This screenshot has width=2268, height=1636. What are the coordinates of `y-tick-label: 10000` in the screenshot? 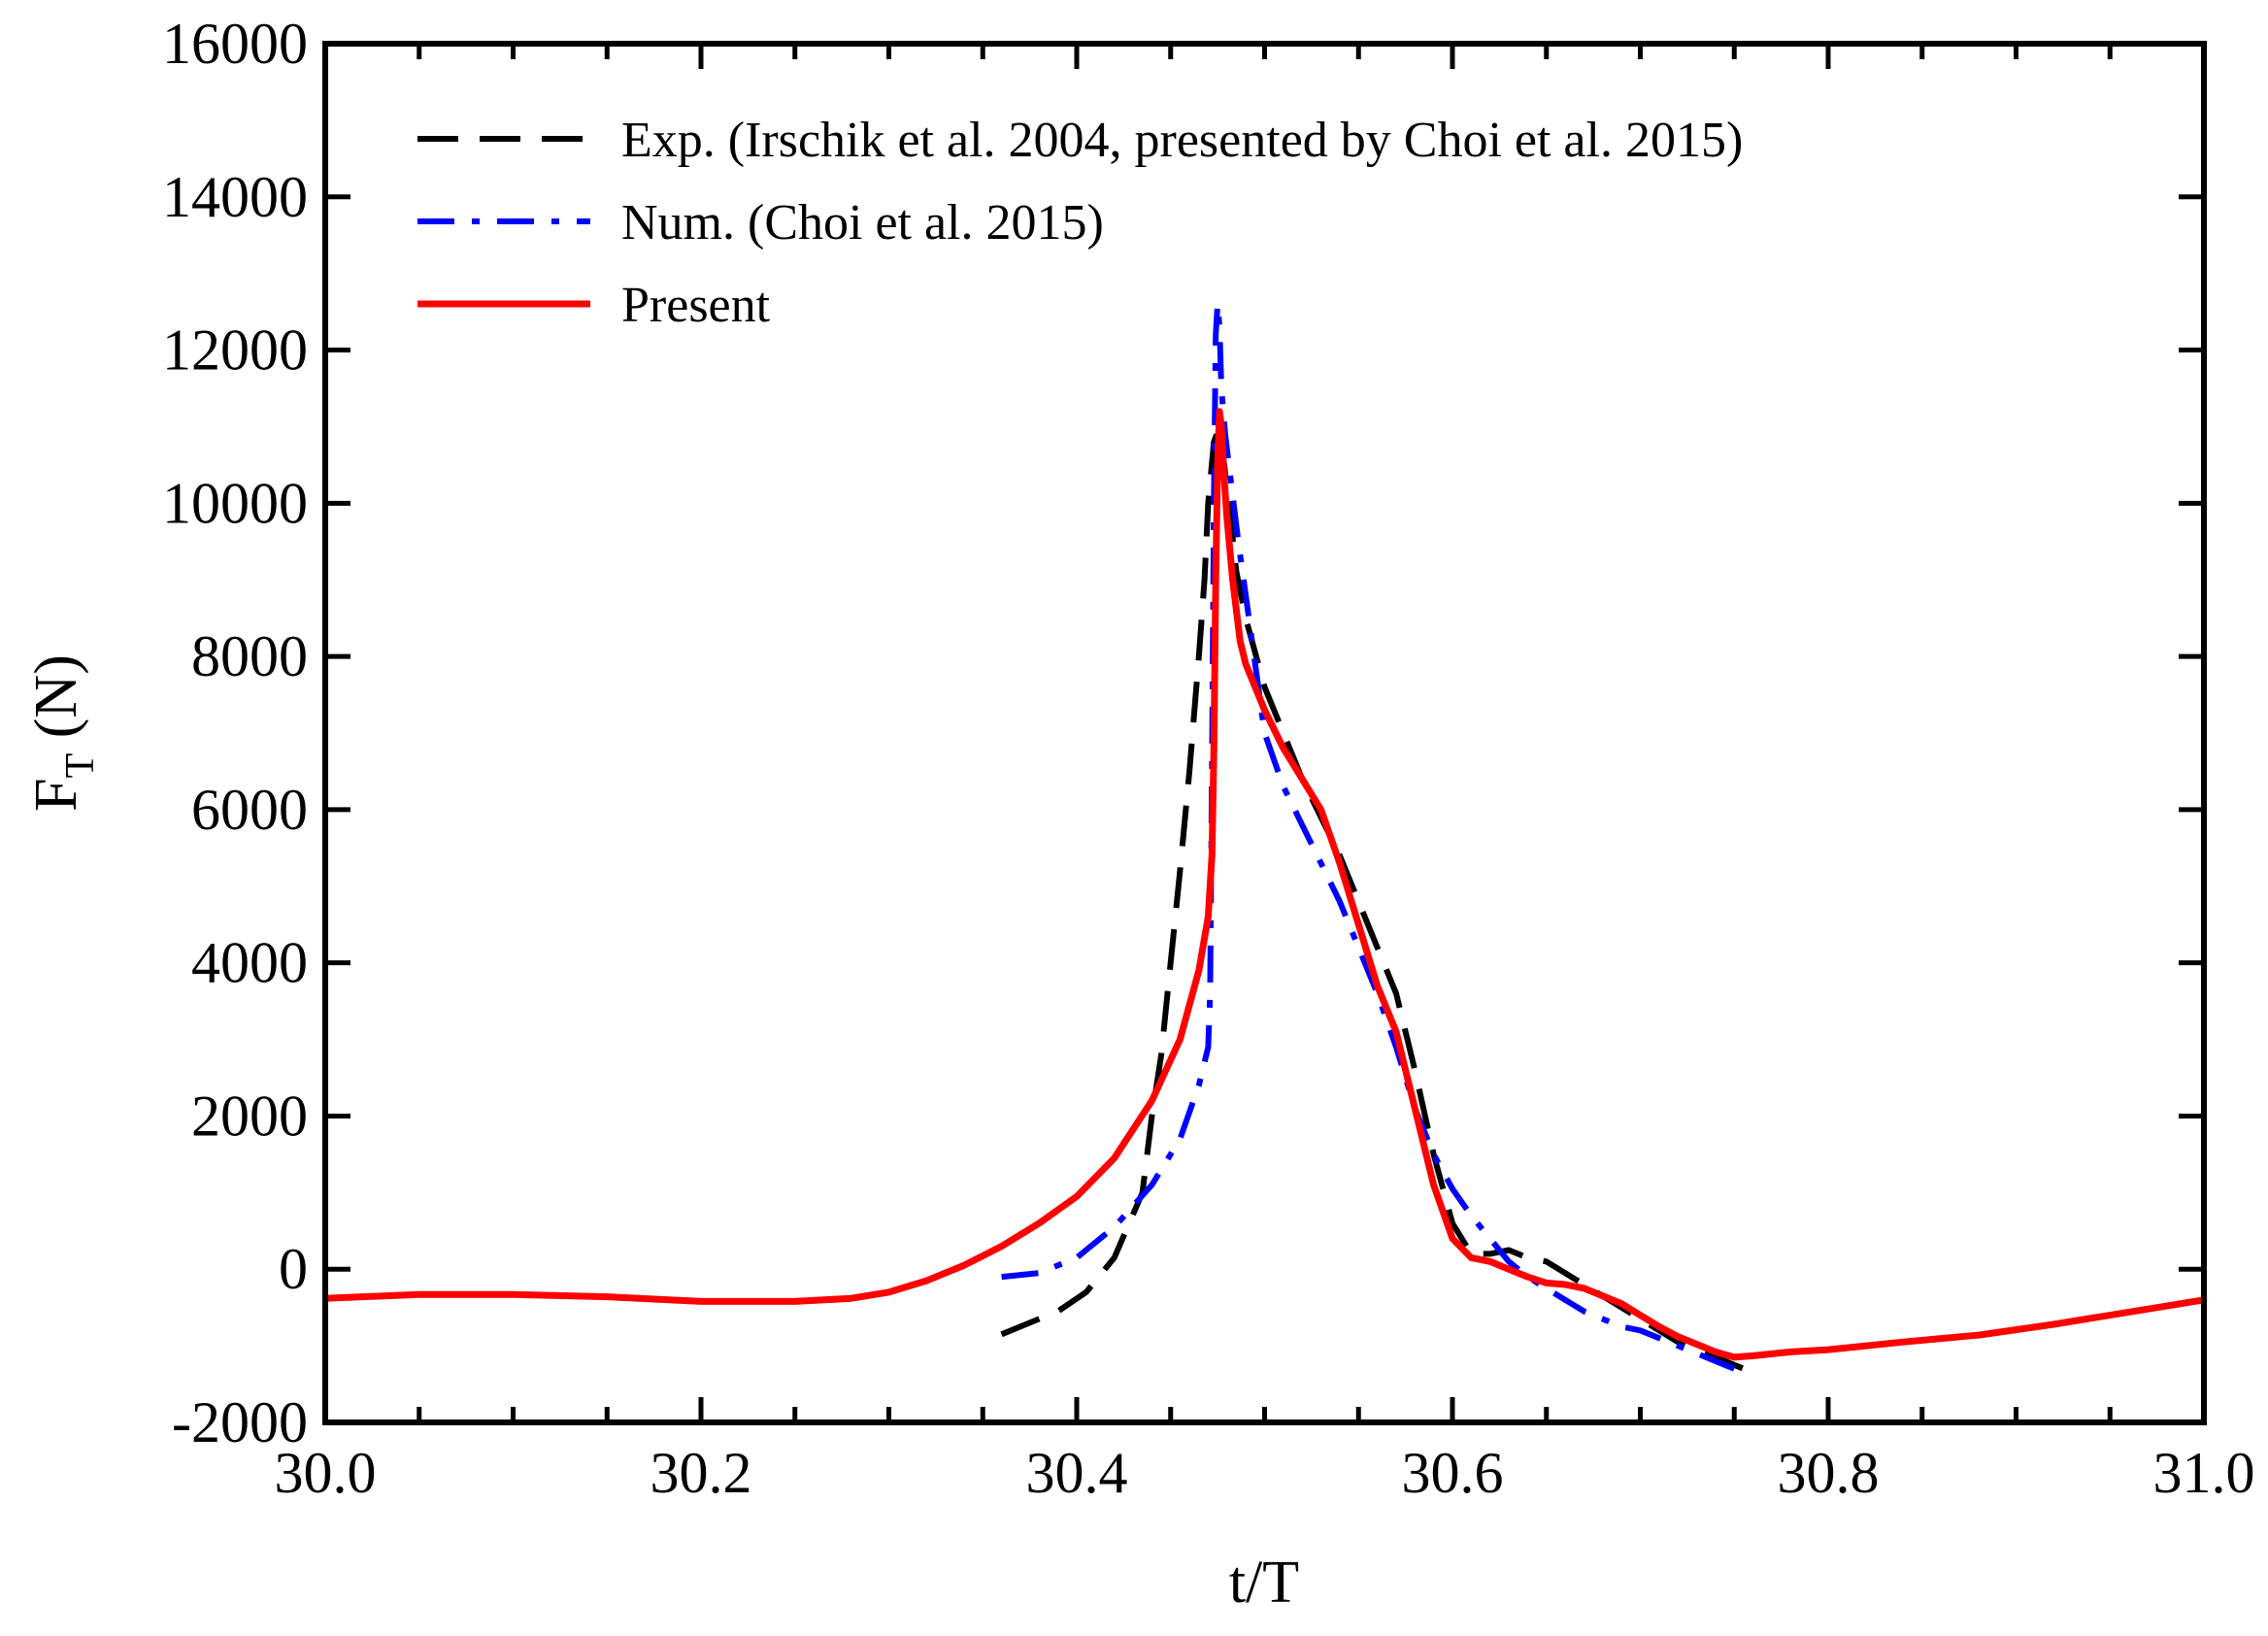 It's located at (235, 503).